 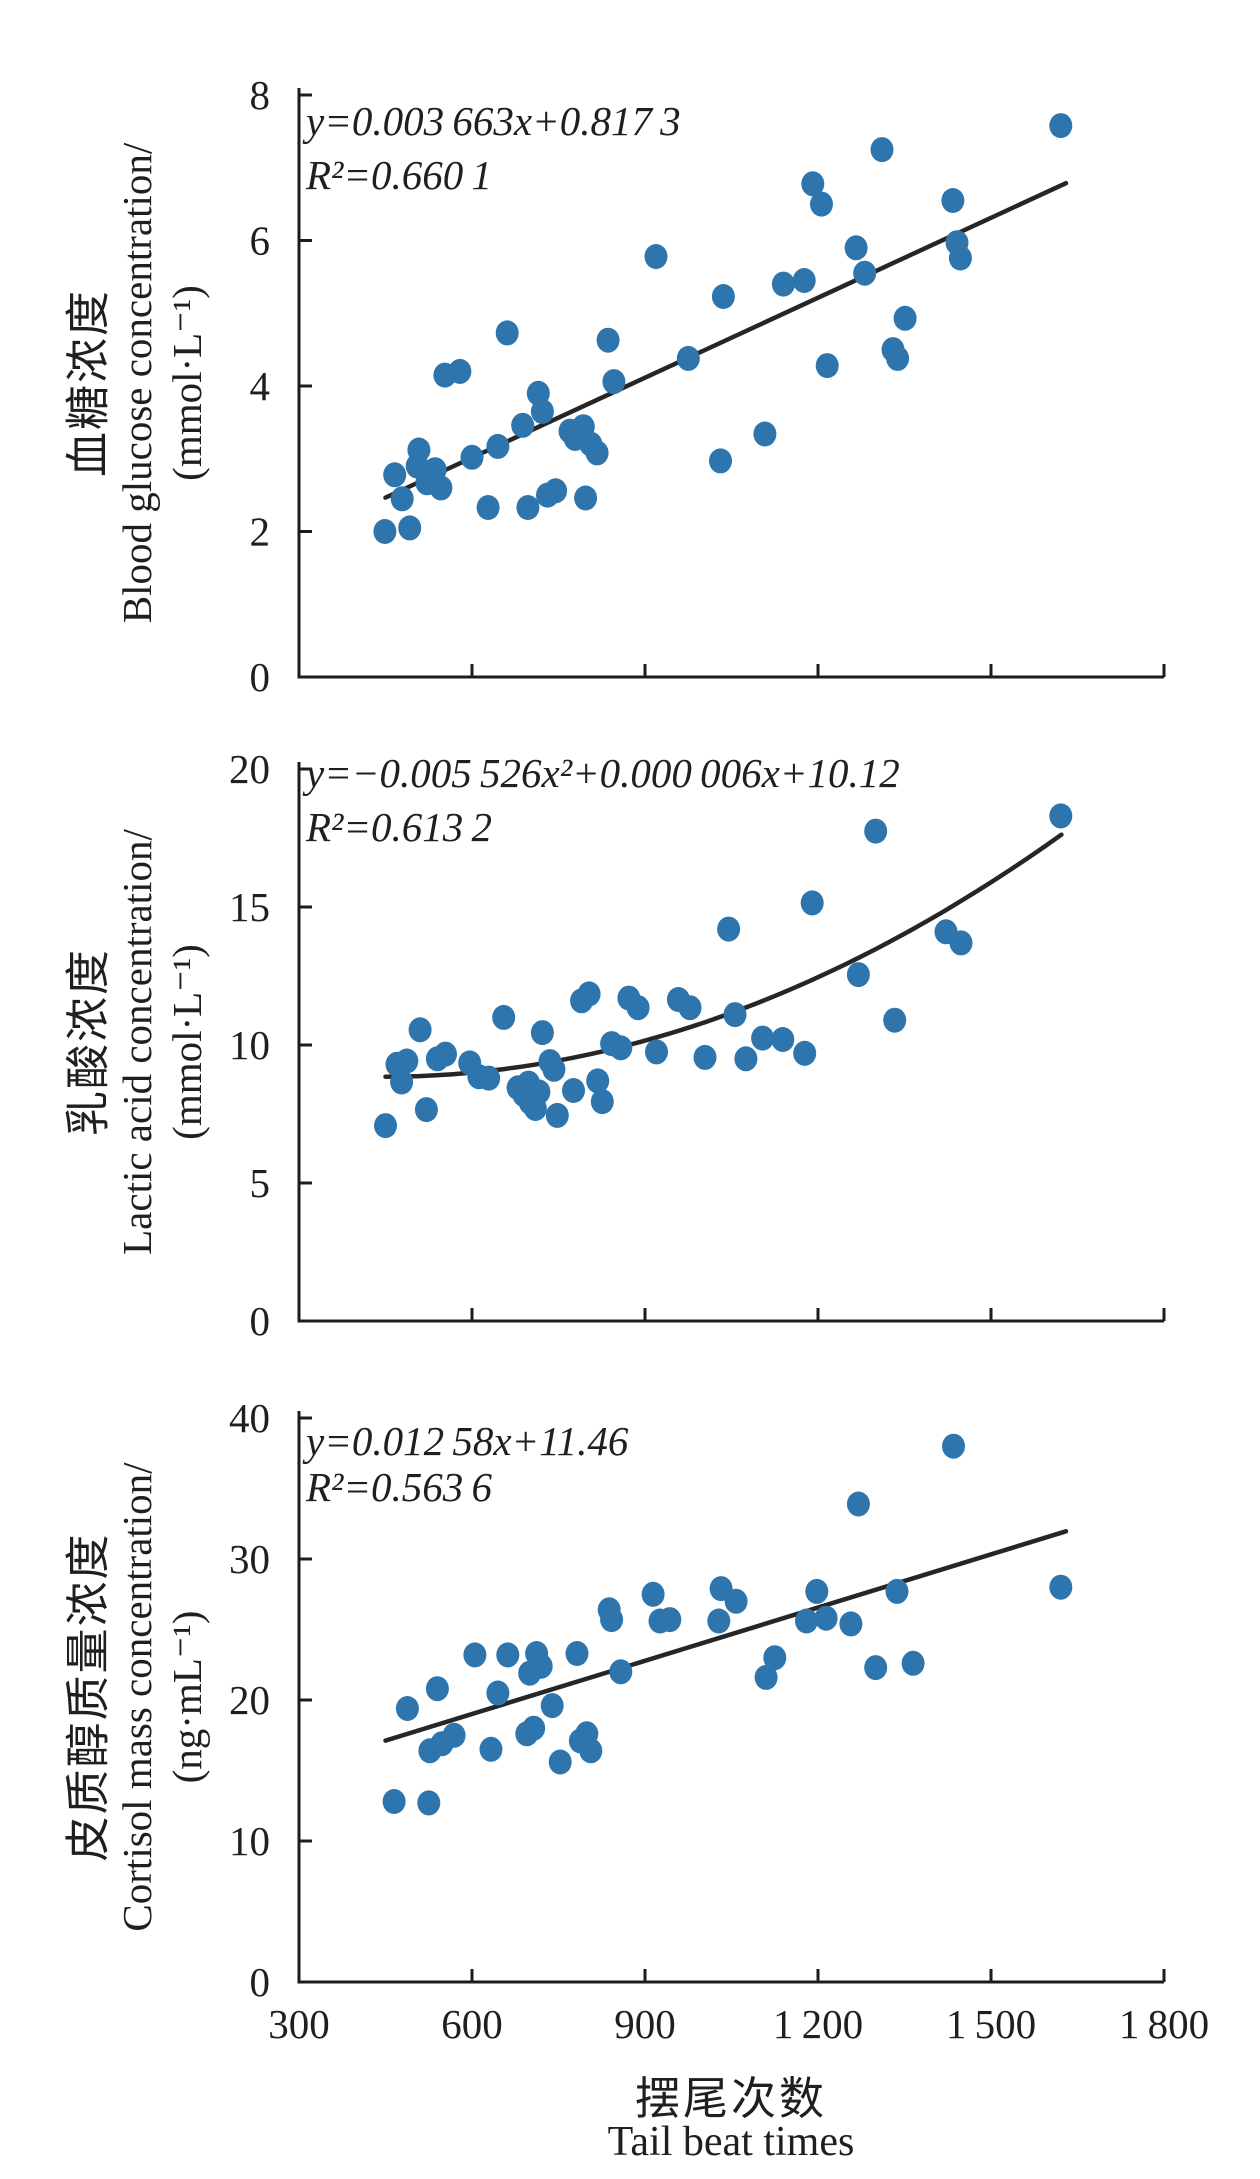 What do you see at coordinates (731, 2099) in the screenshot?
I see `x-axis-title-zh: 摆尾次数` at bounding box center [731, 2099].